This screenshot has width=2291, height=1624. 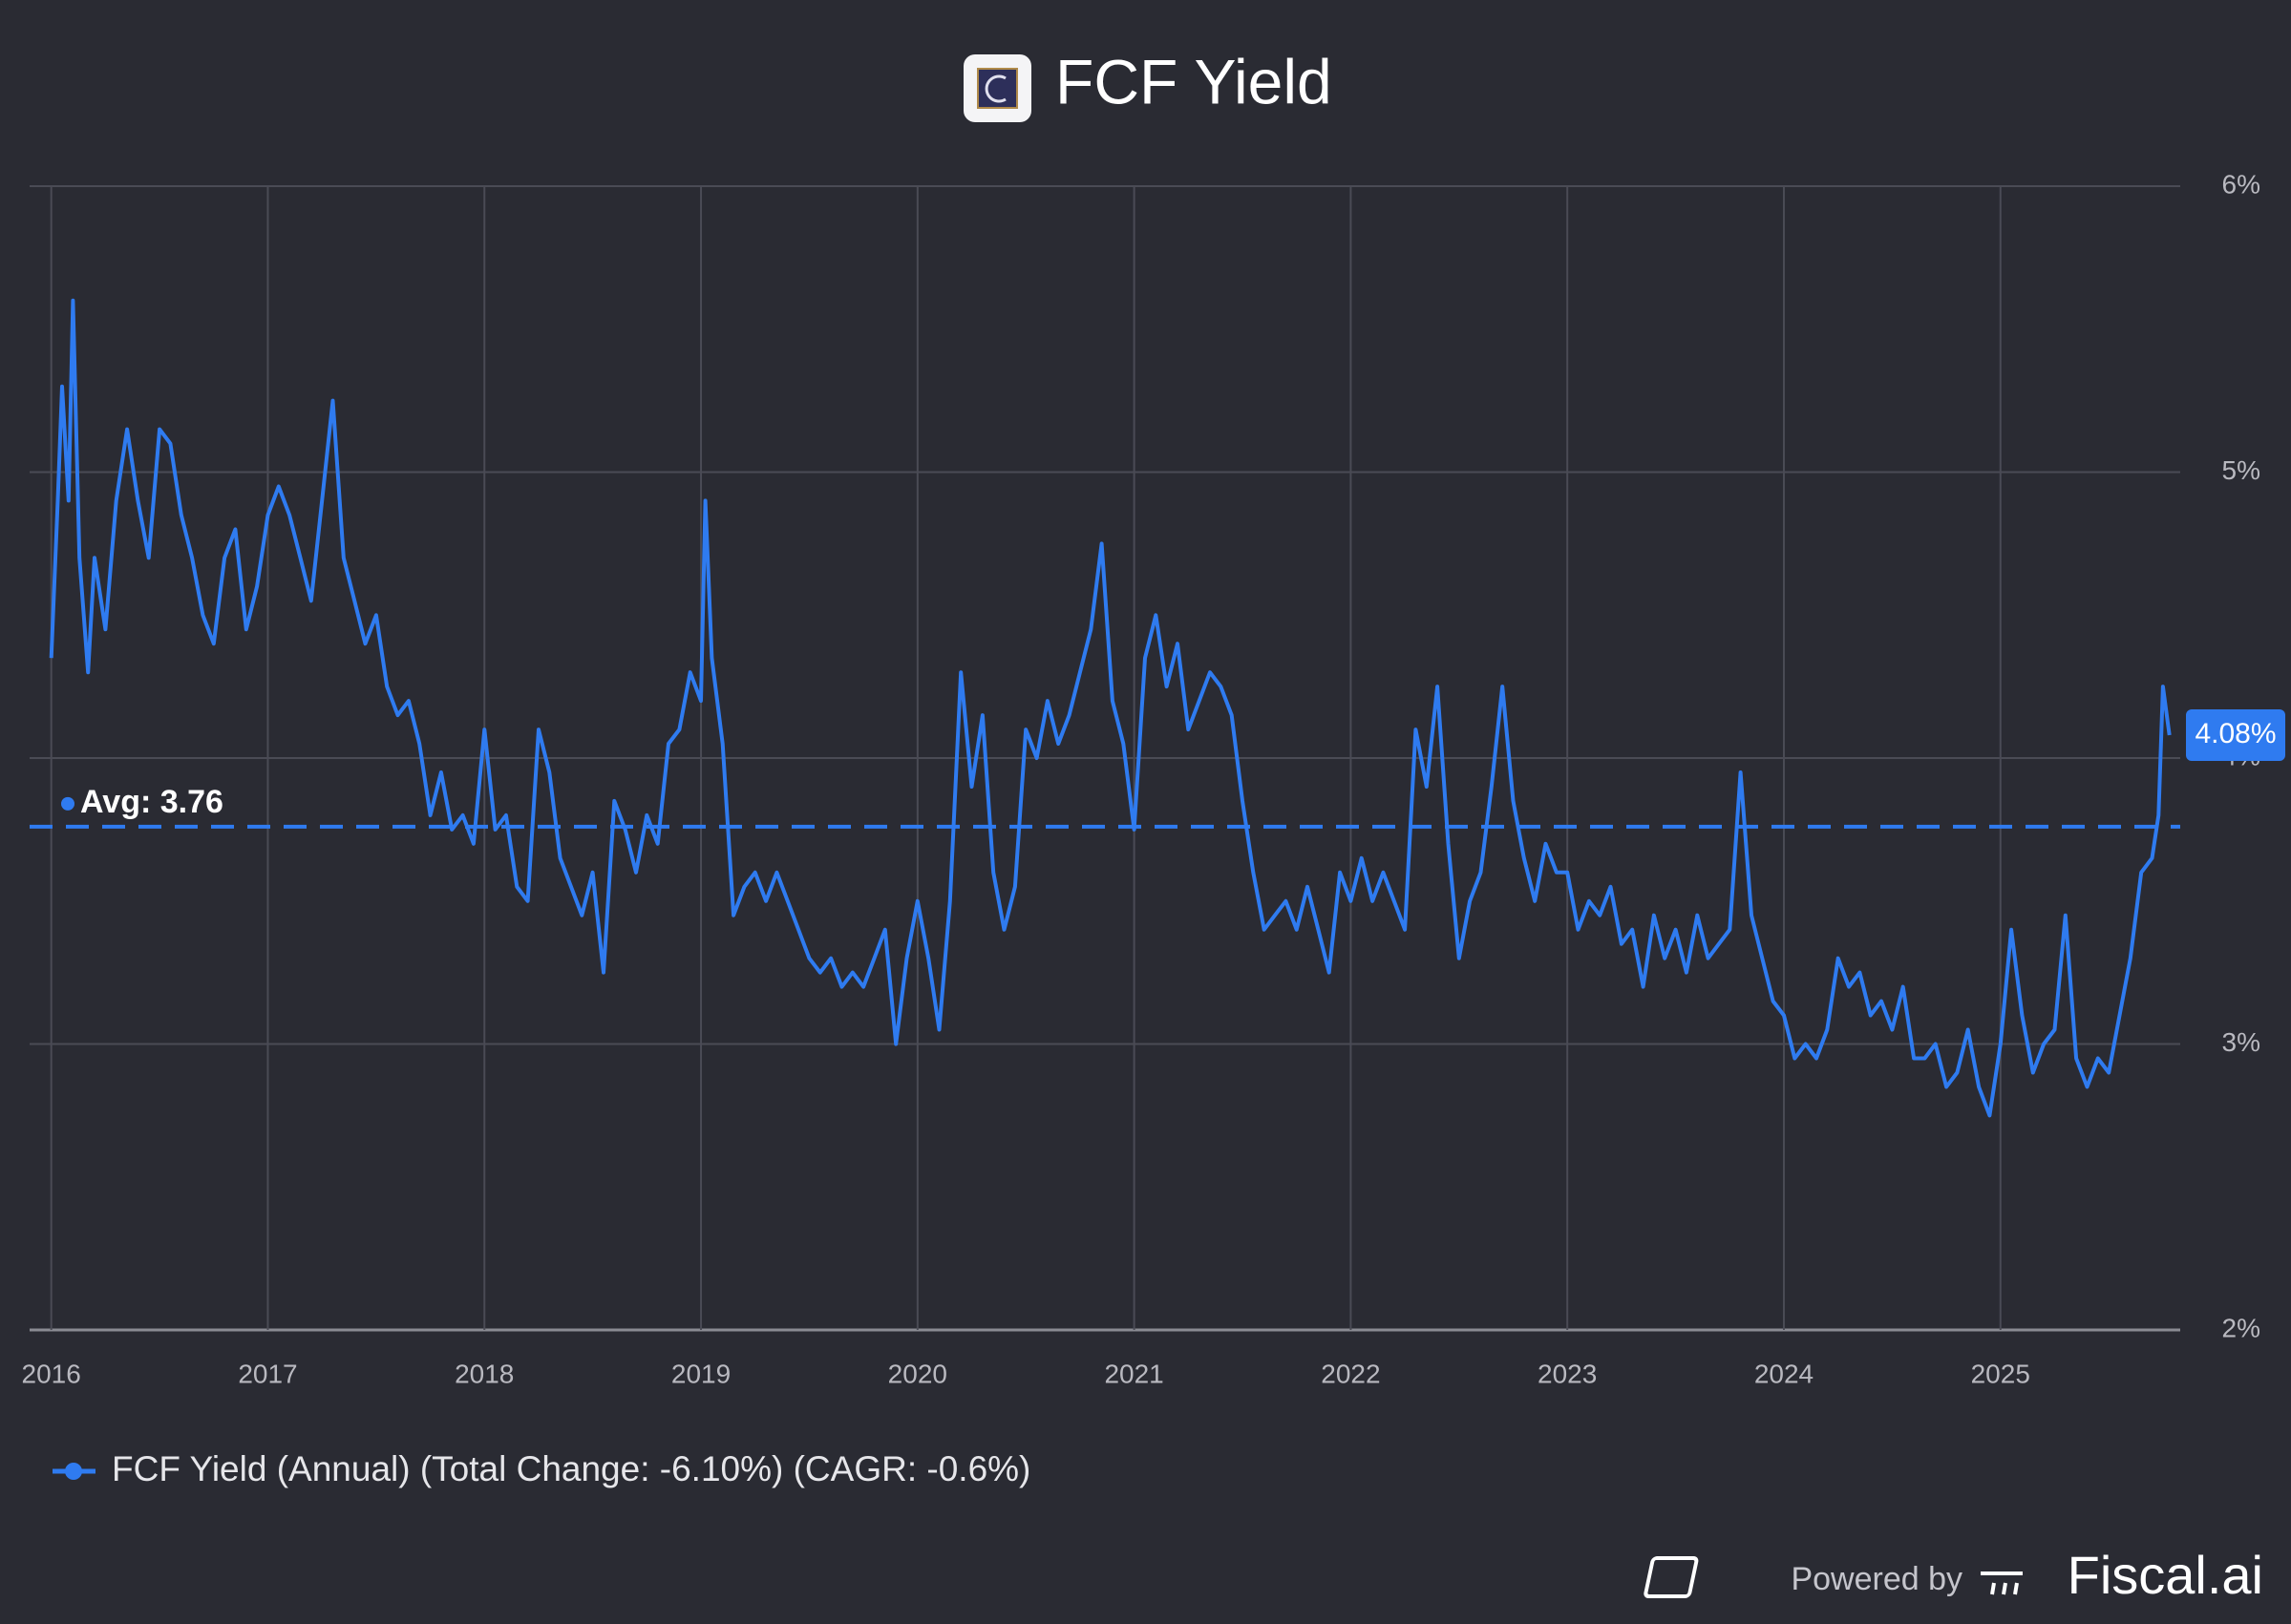 What do you see at coordinates (1567, 1373) in the screenshot?
I see `x-tick-label: 2023` at bounding box center [1567, 1373].